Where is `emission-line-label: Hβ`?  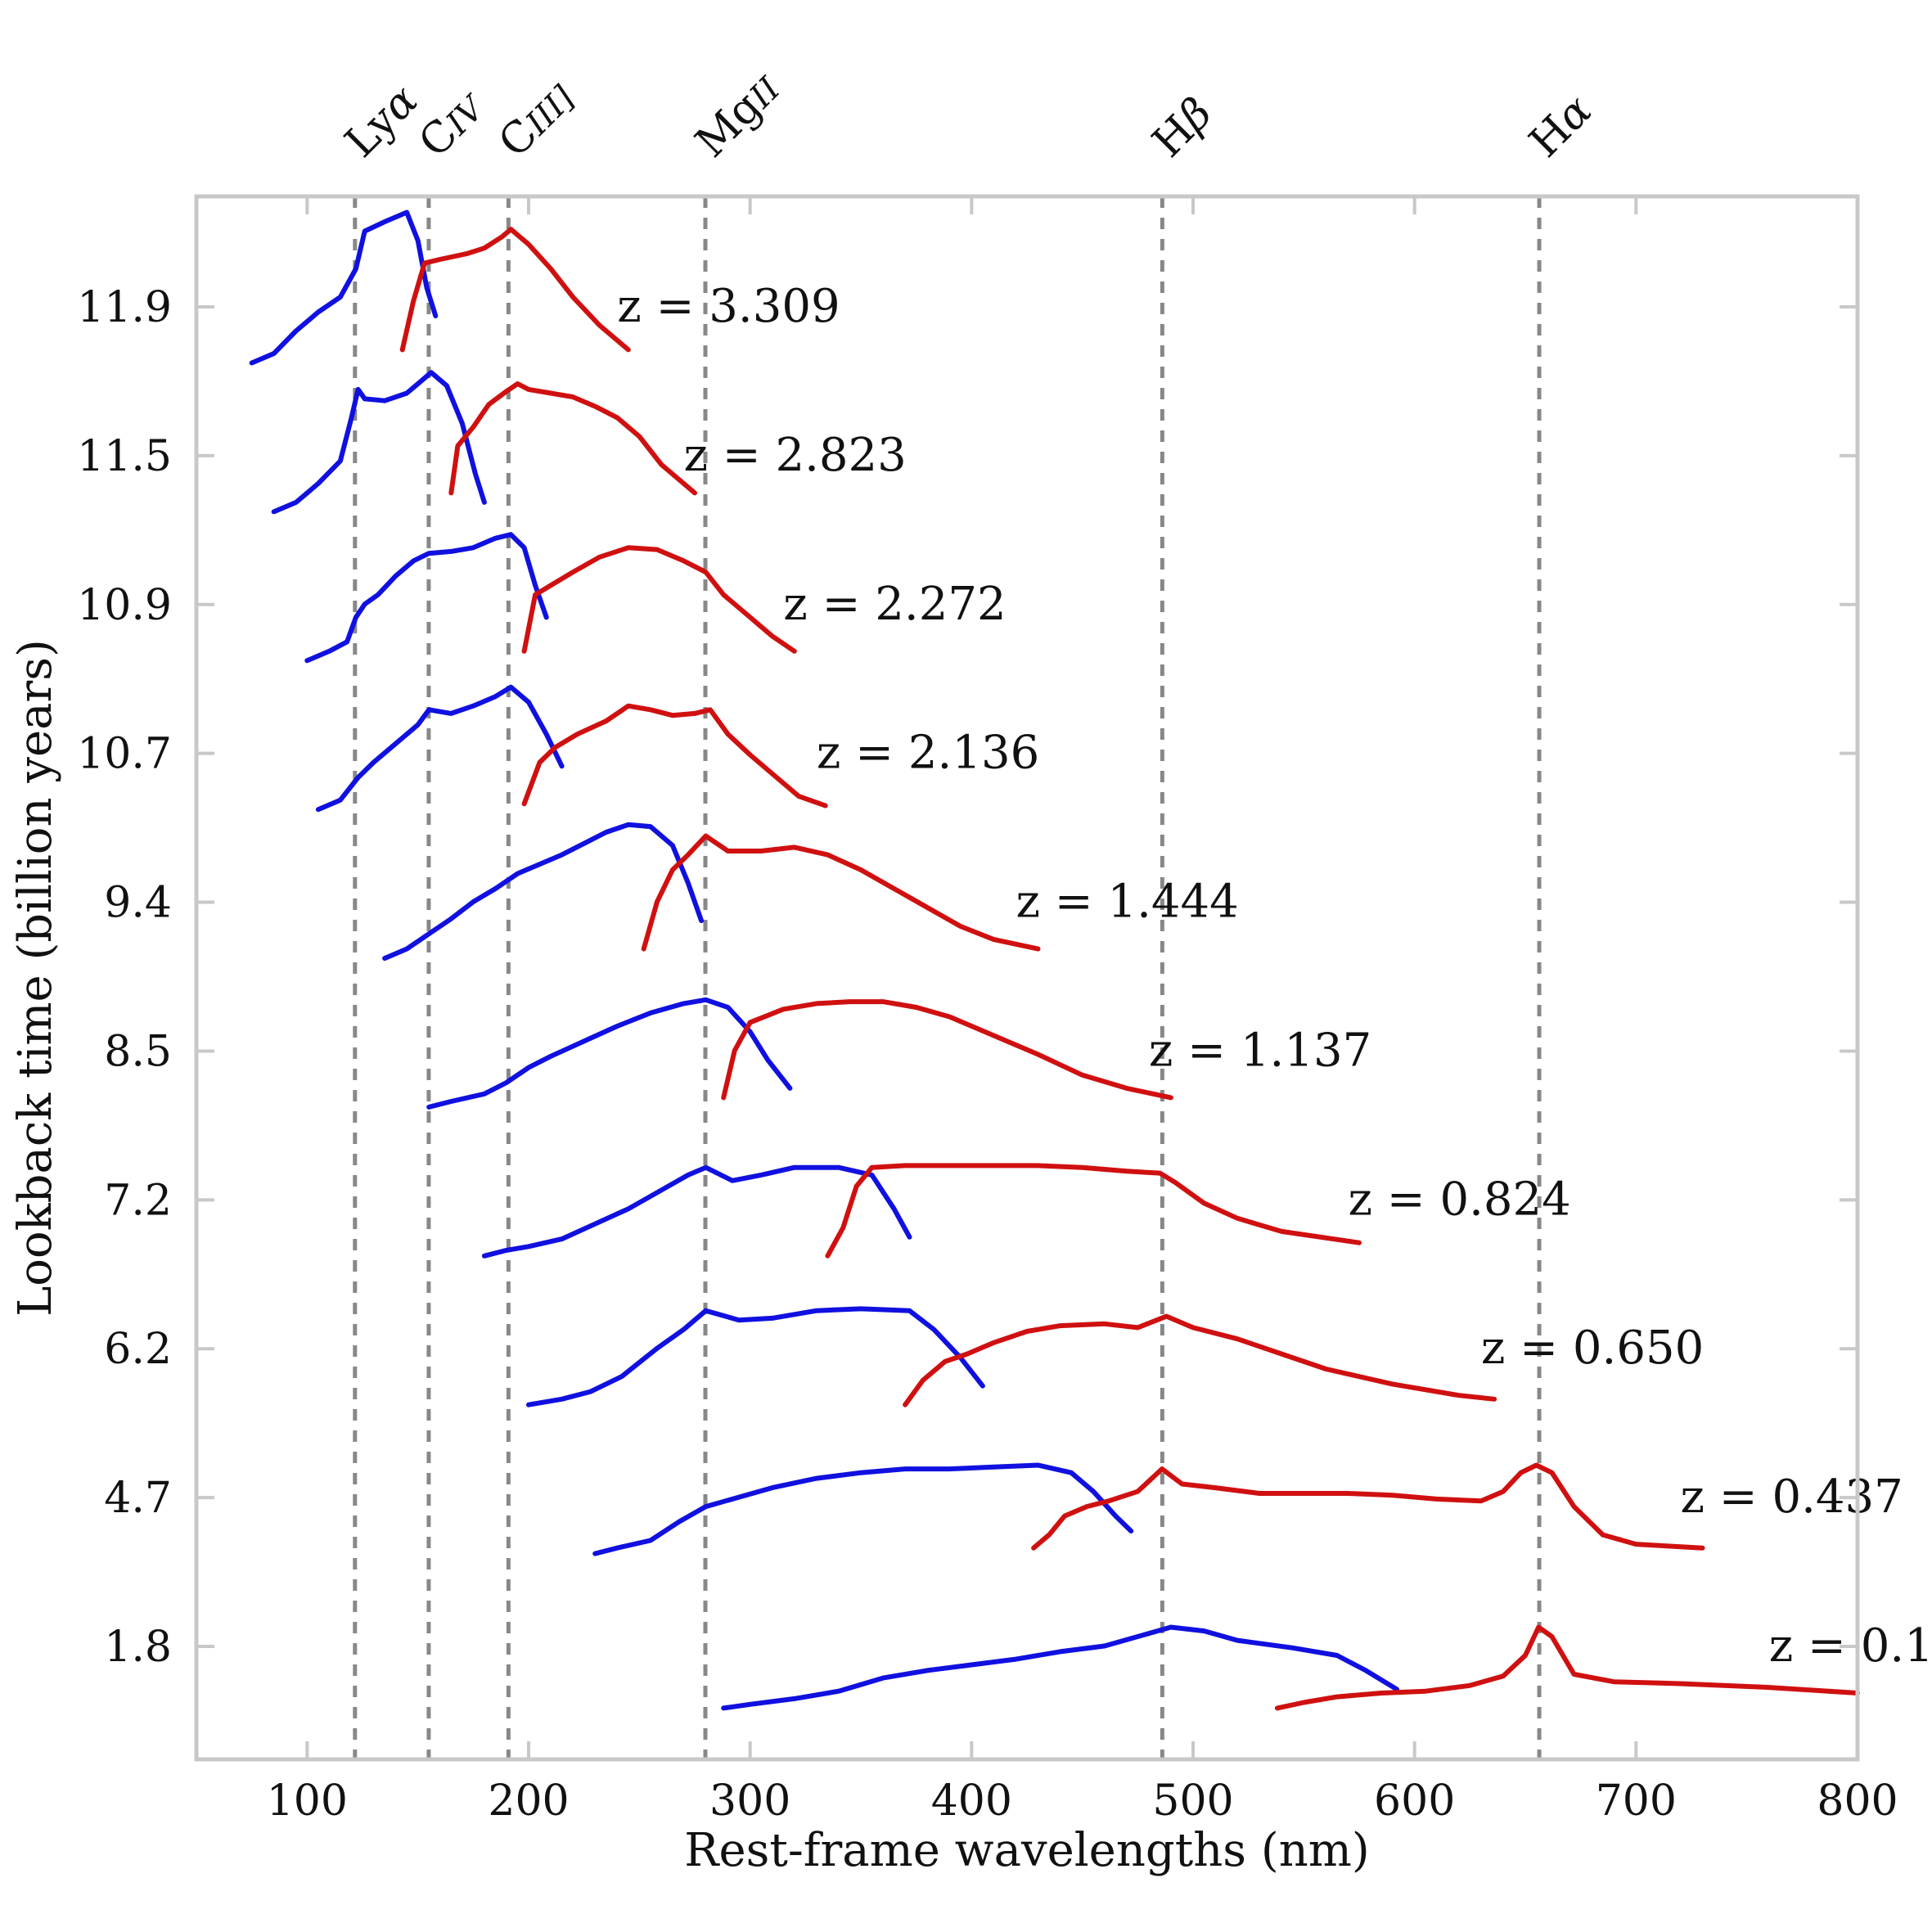 emission-line-label: Hβ is located at coordinates (1182, 127).